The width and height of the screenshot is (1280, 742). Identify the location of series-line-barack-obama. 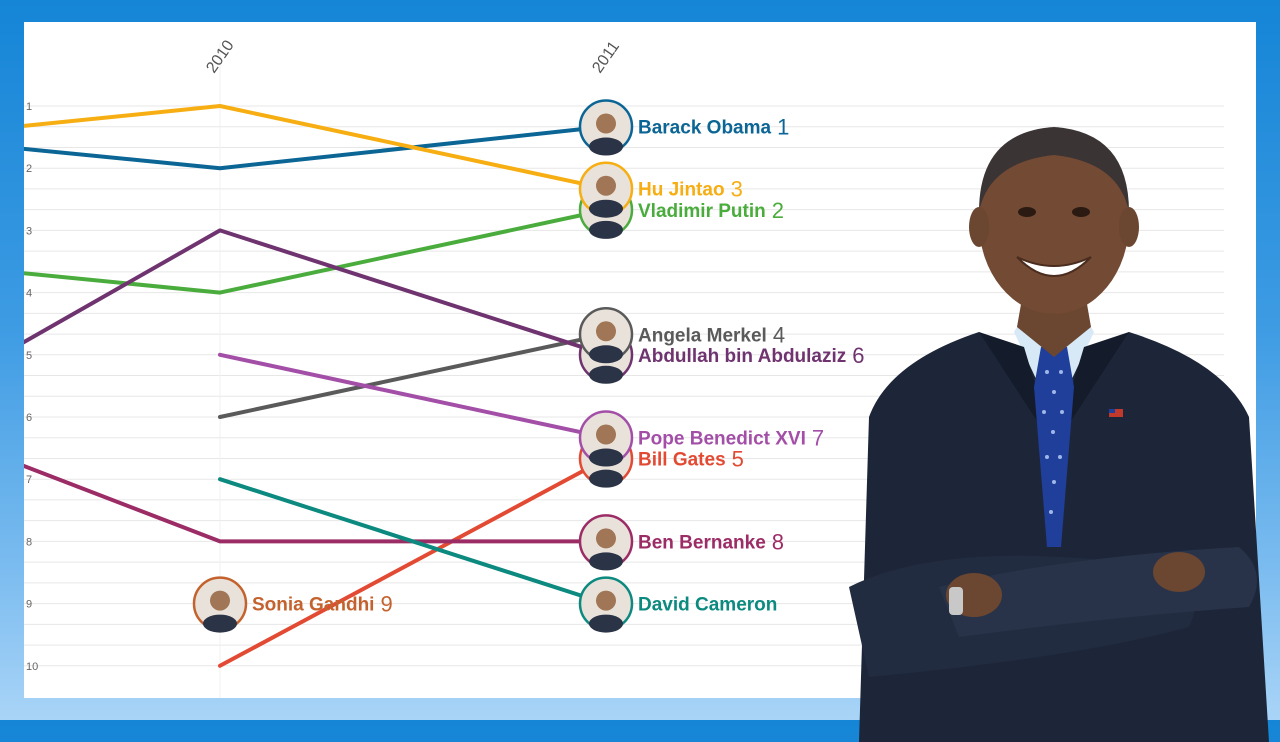
(316, 147).